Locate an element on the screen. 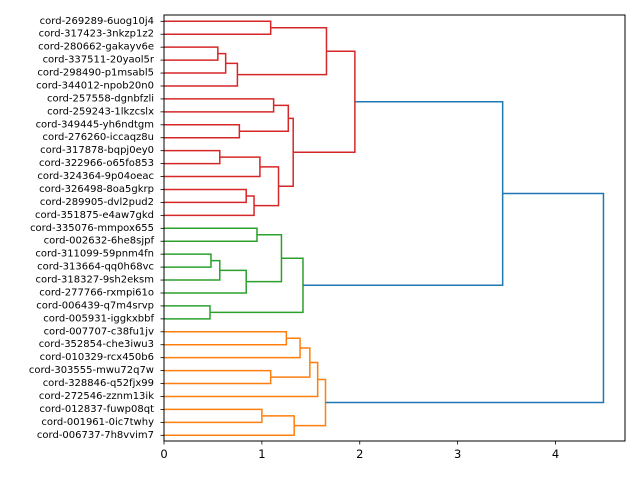 The width and height of the screenshot is (640, 480). x-tick-label: 3 is located at coordinates (457, 454).